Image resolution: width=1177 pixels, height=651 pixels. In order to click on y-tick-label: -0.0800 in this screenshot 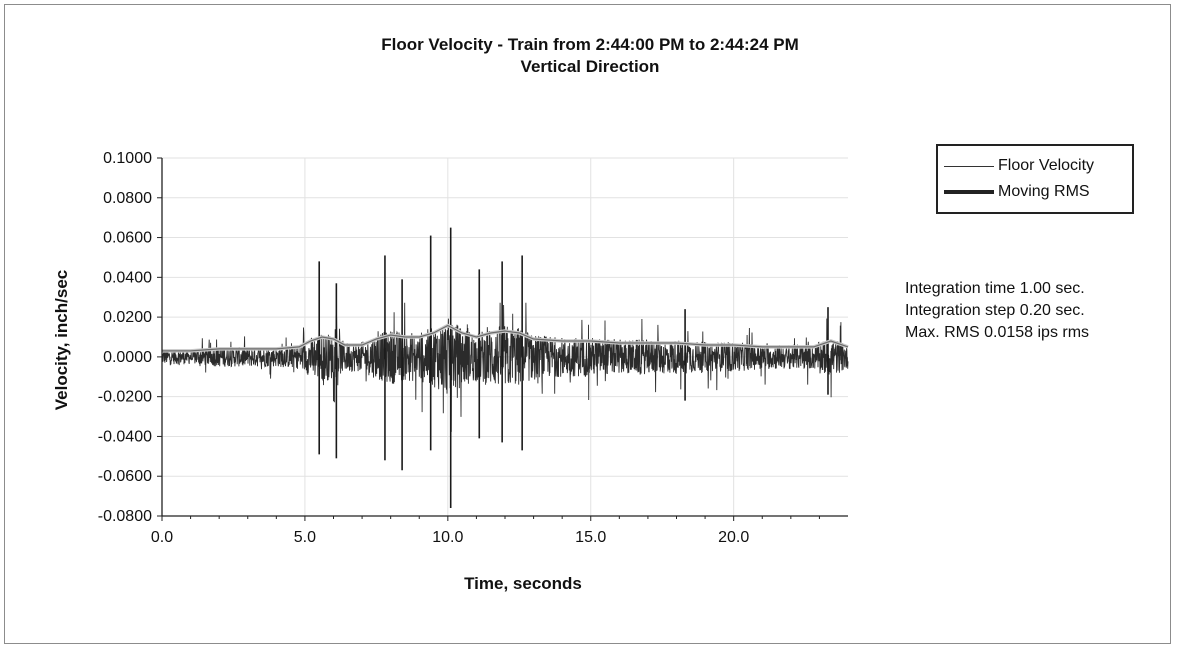, I will do `click(125, 516)`.